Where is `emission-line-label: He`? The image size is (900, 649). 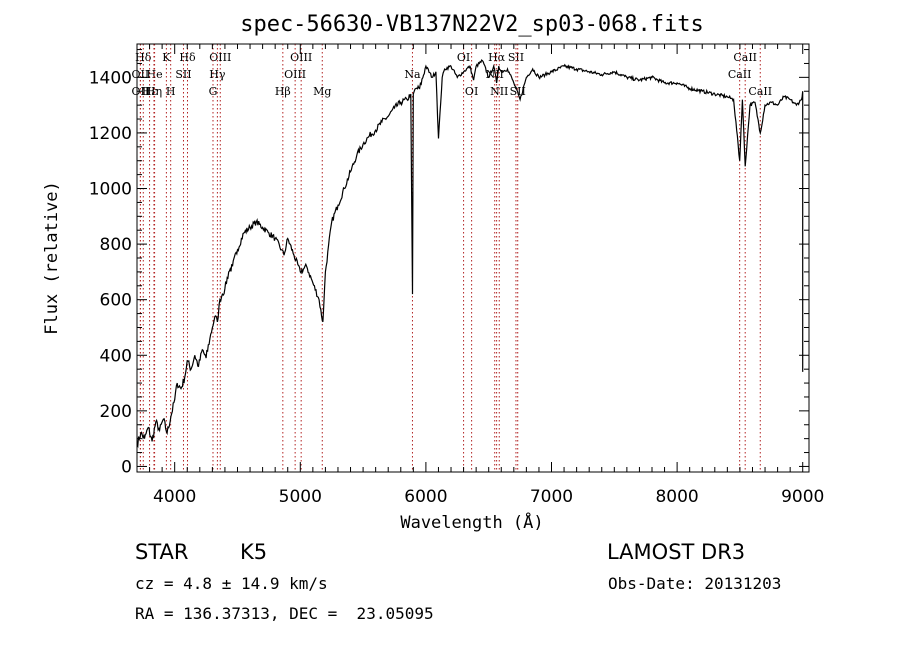 emission-line-label: He is located at coordinates (155, 74).